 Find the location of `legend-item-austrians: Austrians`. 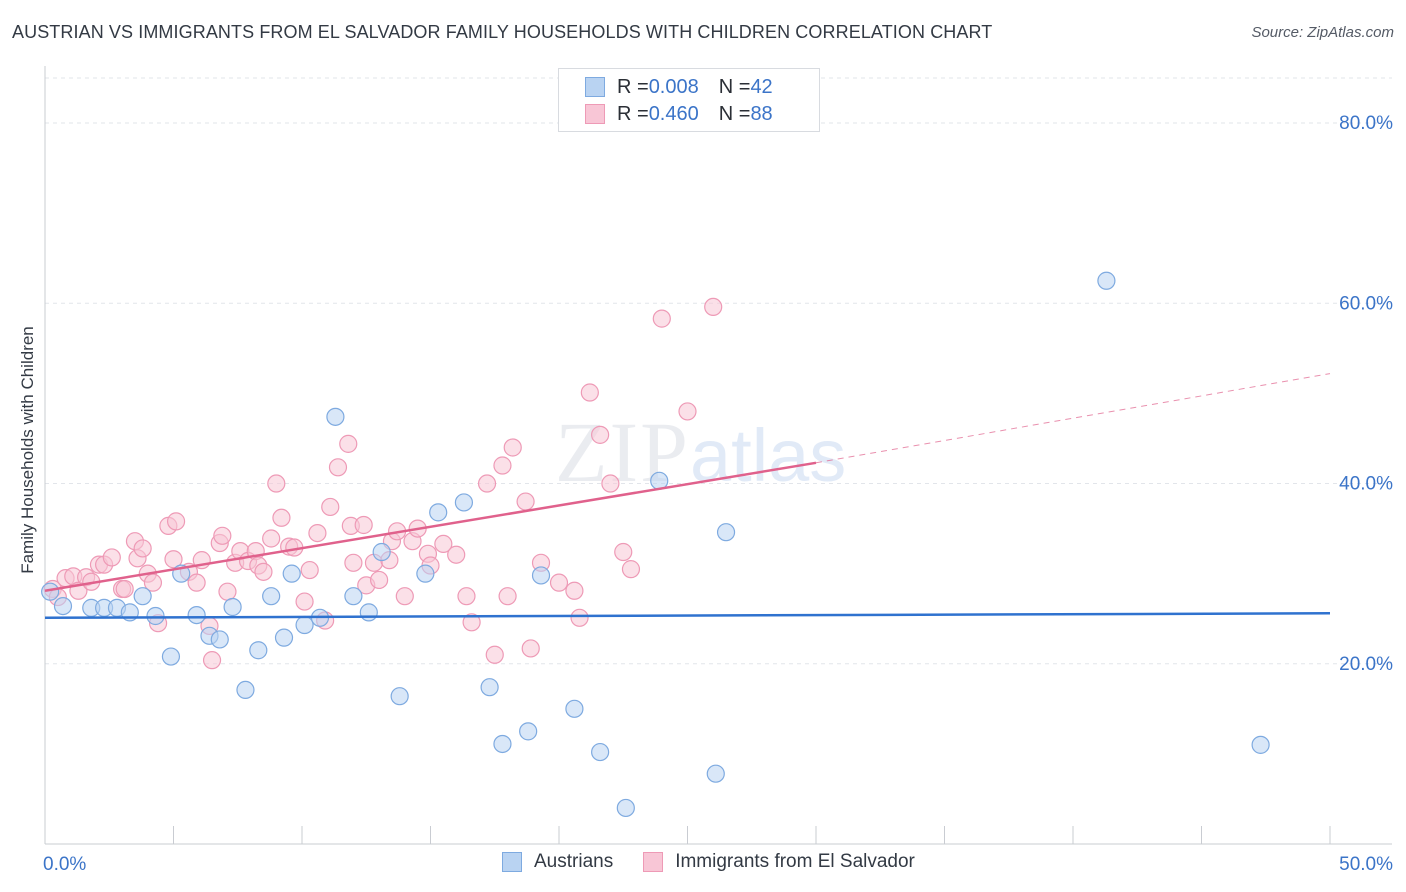

legend-item-austrians: Austrians is located at coordinates (557, 862).